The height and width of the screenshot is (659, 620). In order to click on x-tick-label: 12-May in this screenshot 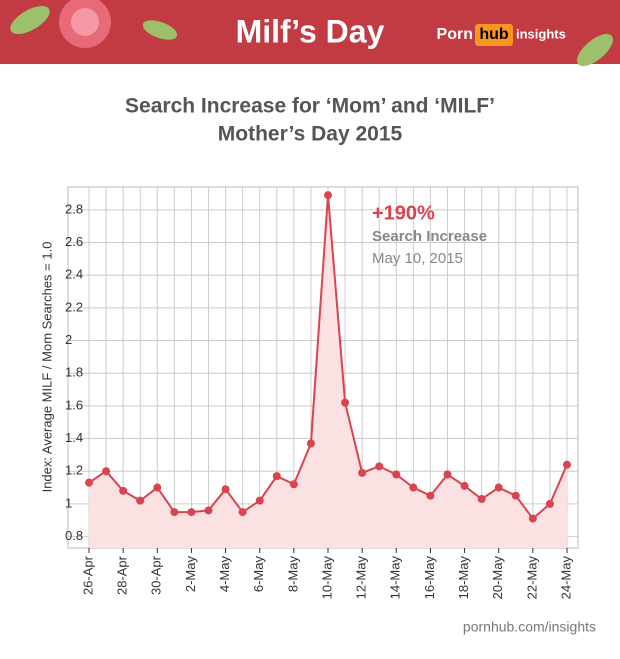, I will do `click(361, 578)`.